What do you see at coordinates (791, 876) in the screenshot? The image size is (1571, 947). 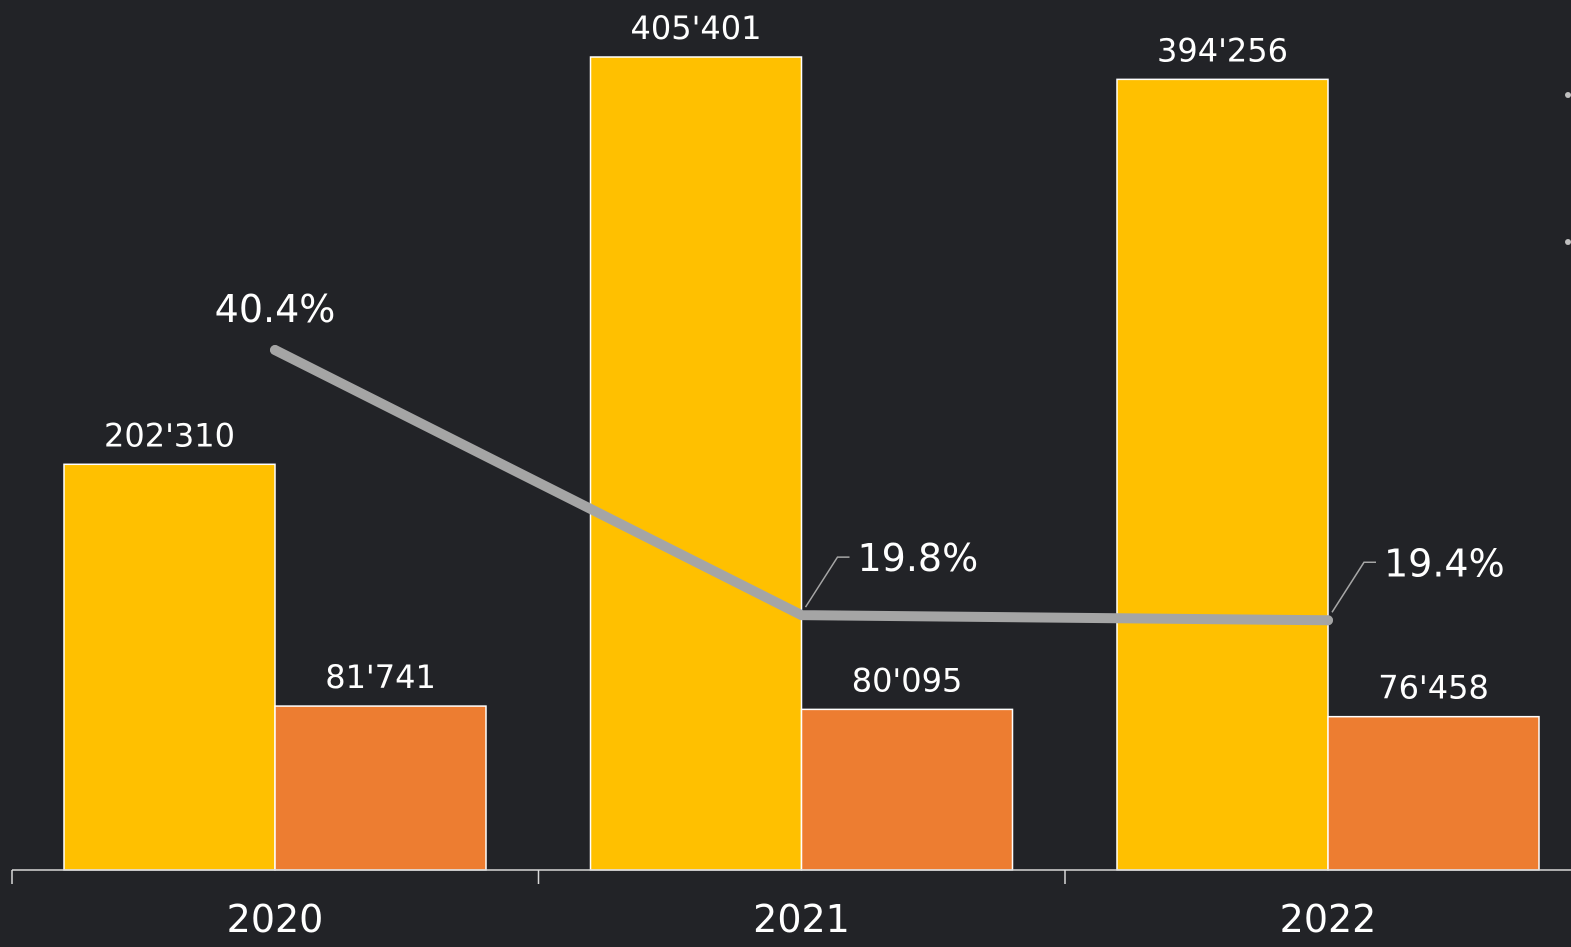 I see `x-axis` at bounding box center [791, 876].